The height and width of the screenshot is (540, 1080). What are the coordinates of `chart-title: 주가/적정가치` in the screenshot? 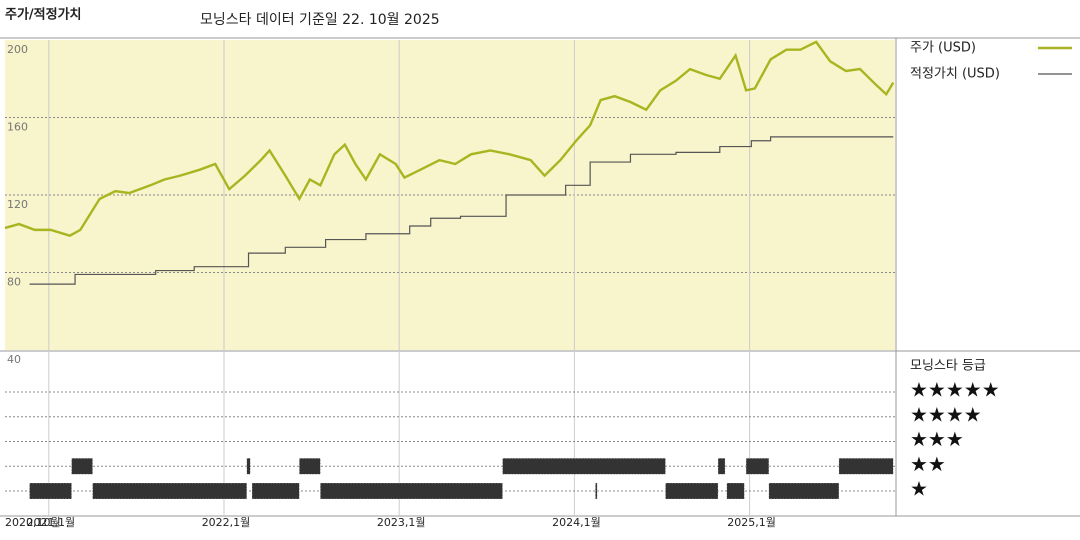 It's located at (43, 15).